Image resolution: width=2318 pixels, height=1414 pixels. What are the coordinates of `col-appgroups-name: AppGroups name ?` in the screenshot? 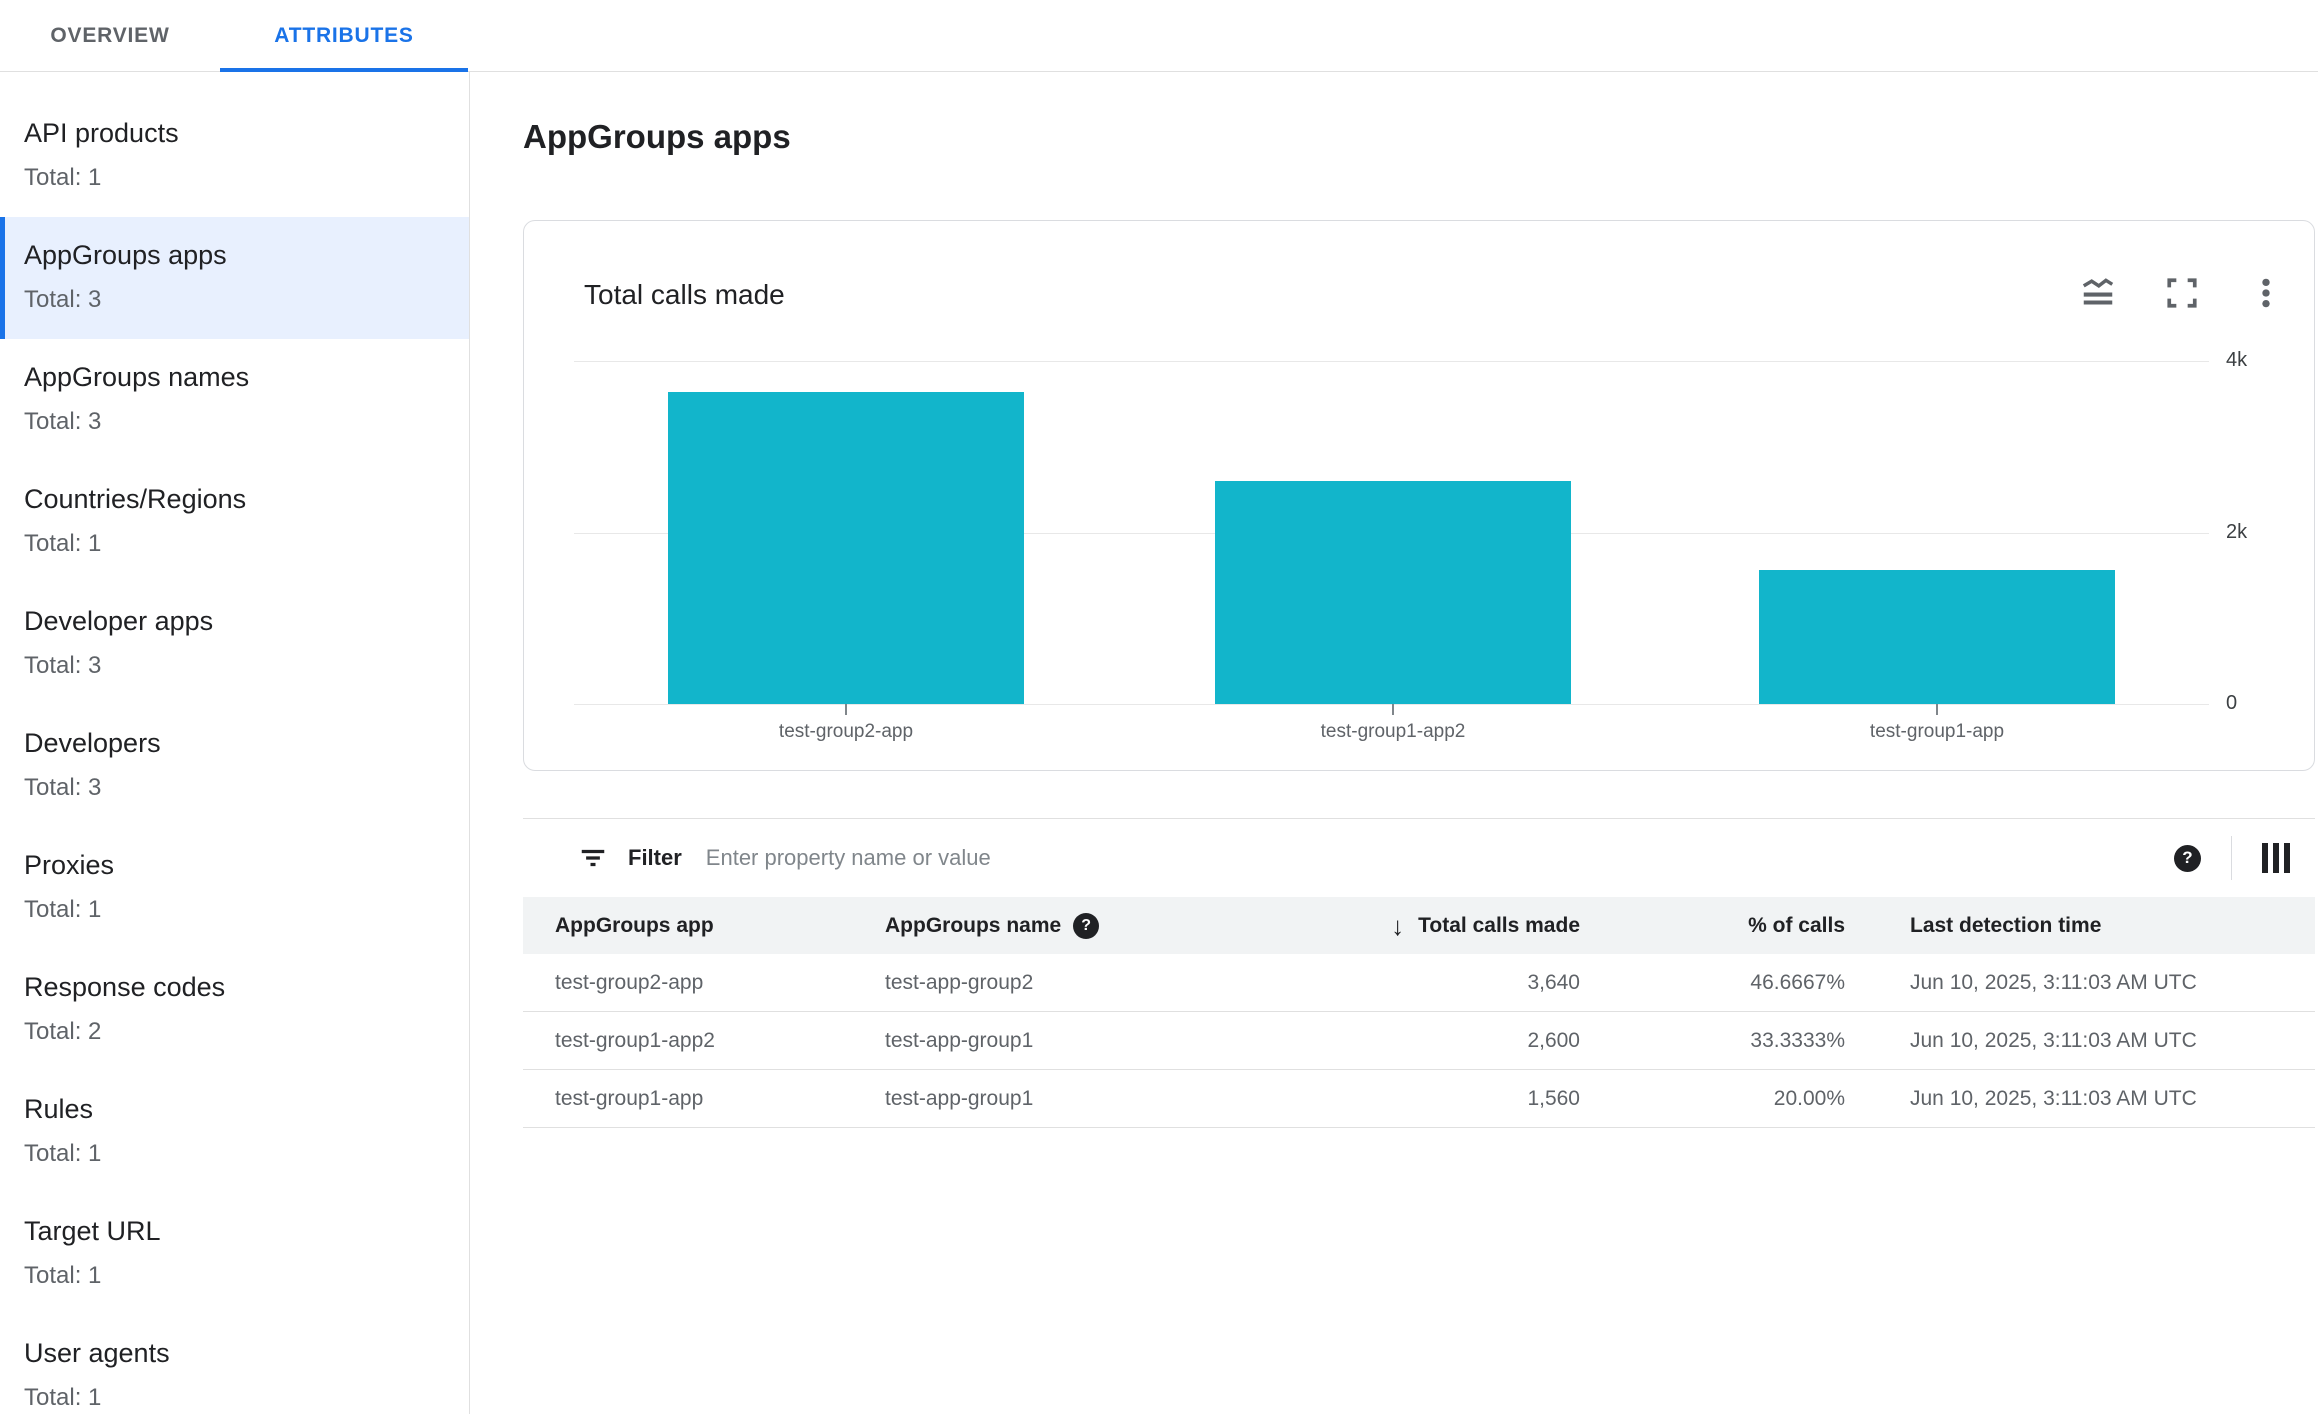 It's located at (1117, 925).